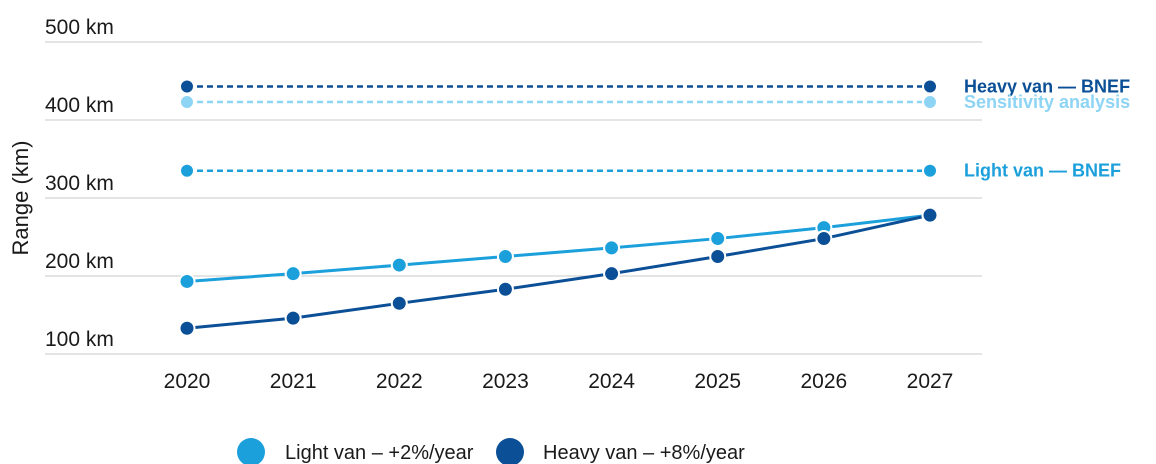 This screenshot has height=464, width=1156. Describe the element at coordinates (79, 261) in the screenshot. I see `y-tick-label: 200 km` at that location.